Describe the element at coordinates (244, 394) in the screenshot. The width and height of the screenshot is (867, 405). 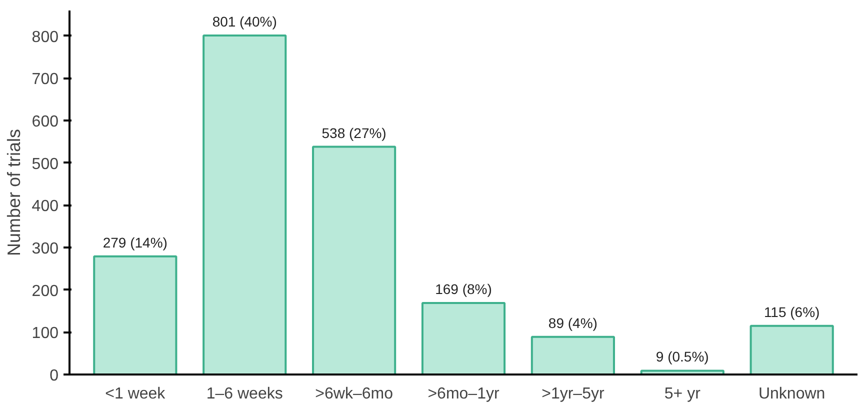
I see `x-tick-label: 1–6 weeks` at that location.